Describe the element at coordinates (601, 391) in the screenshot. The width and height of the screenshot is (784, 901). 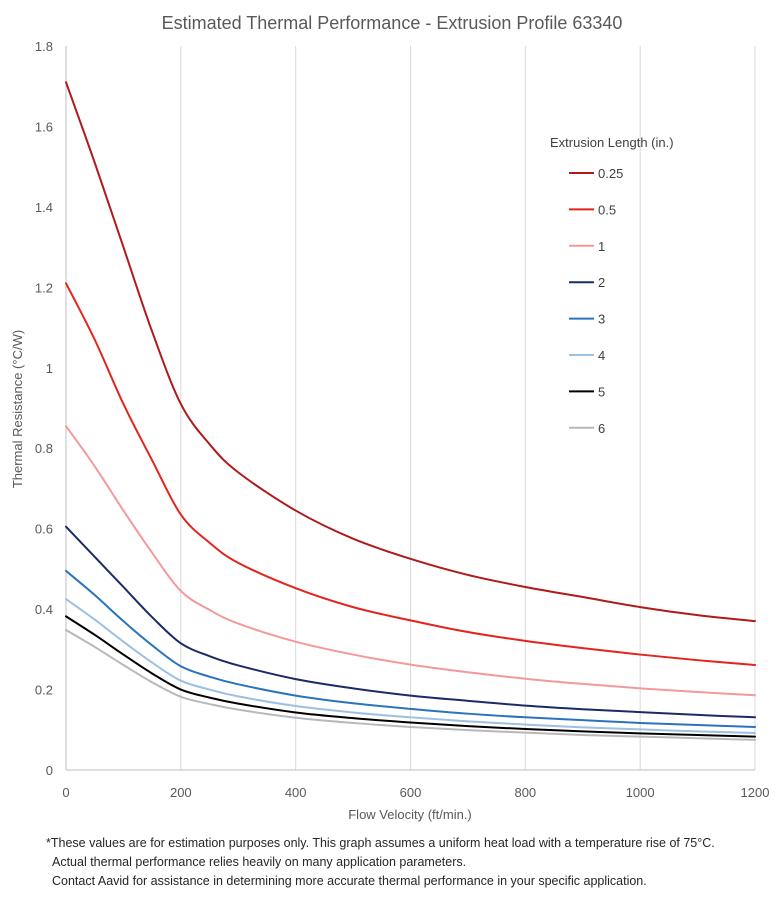
I see `legend-label-5: 5` at that location.